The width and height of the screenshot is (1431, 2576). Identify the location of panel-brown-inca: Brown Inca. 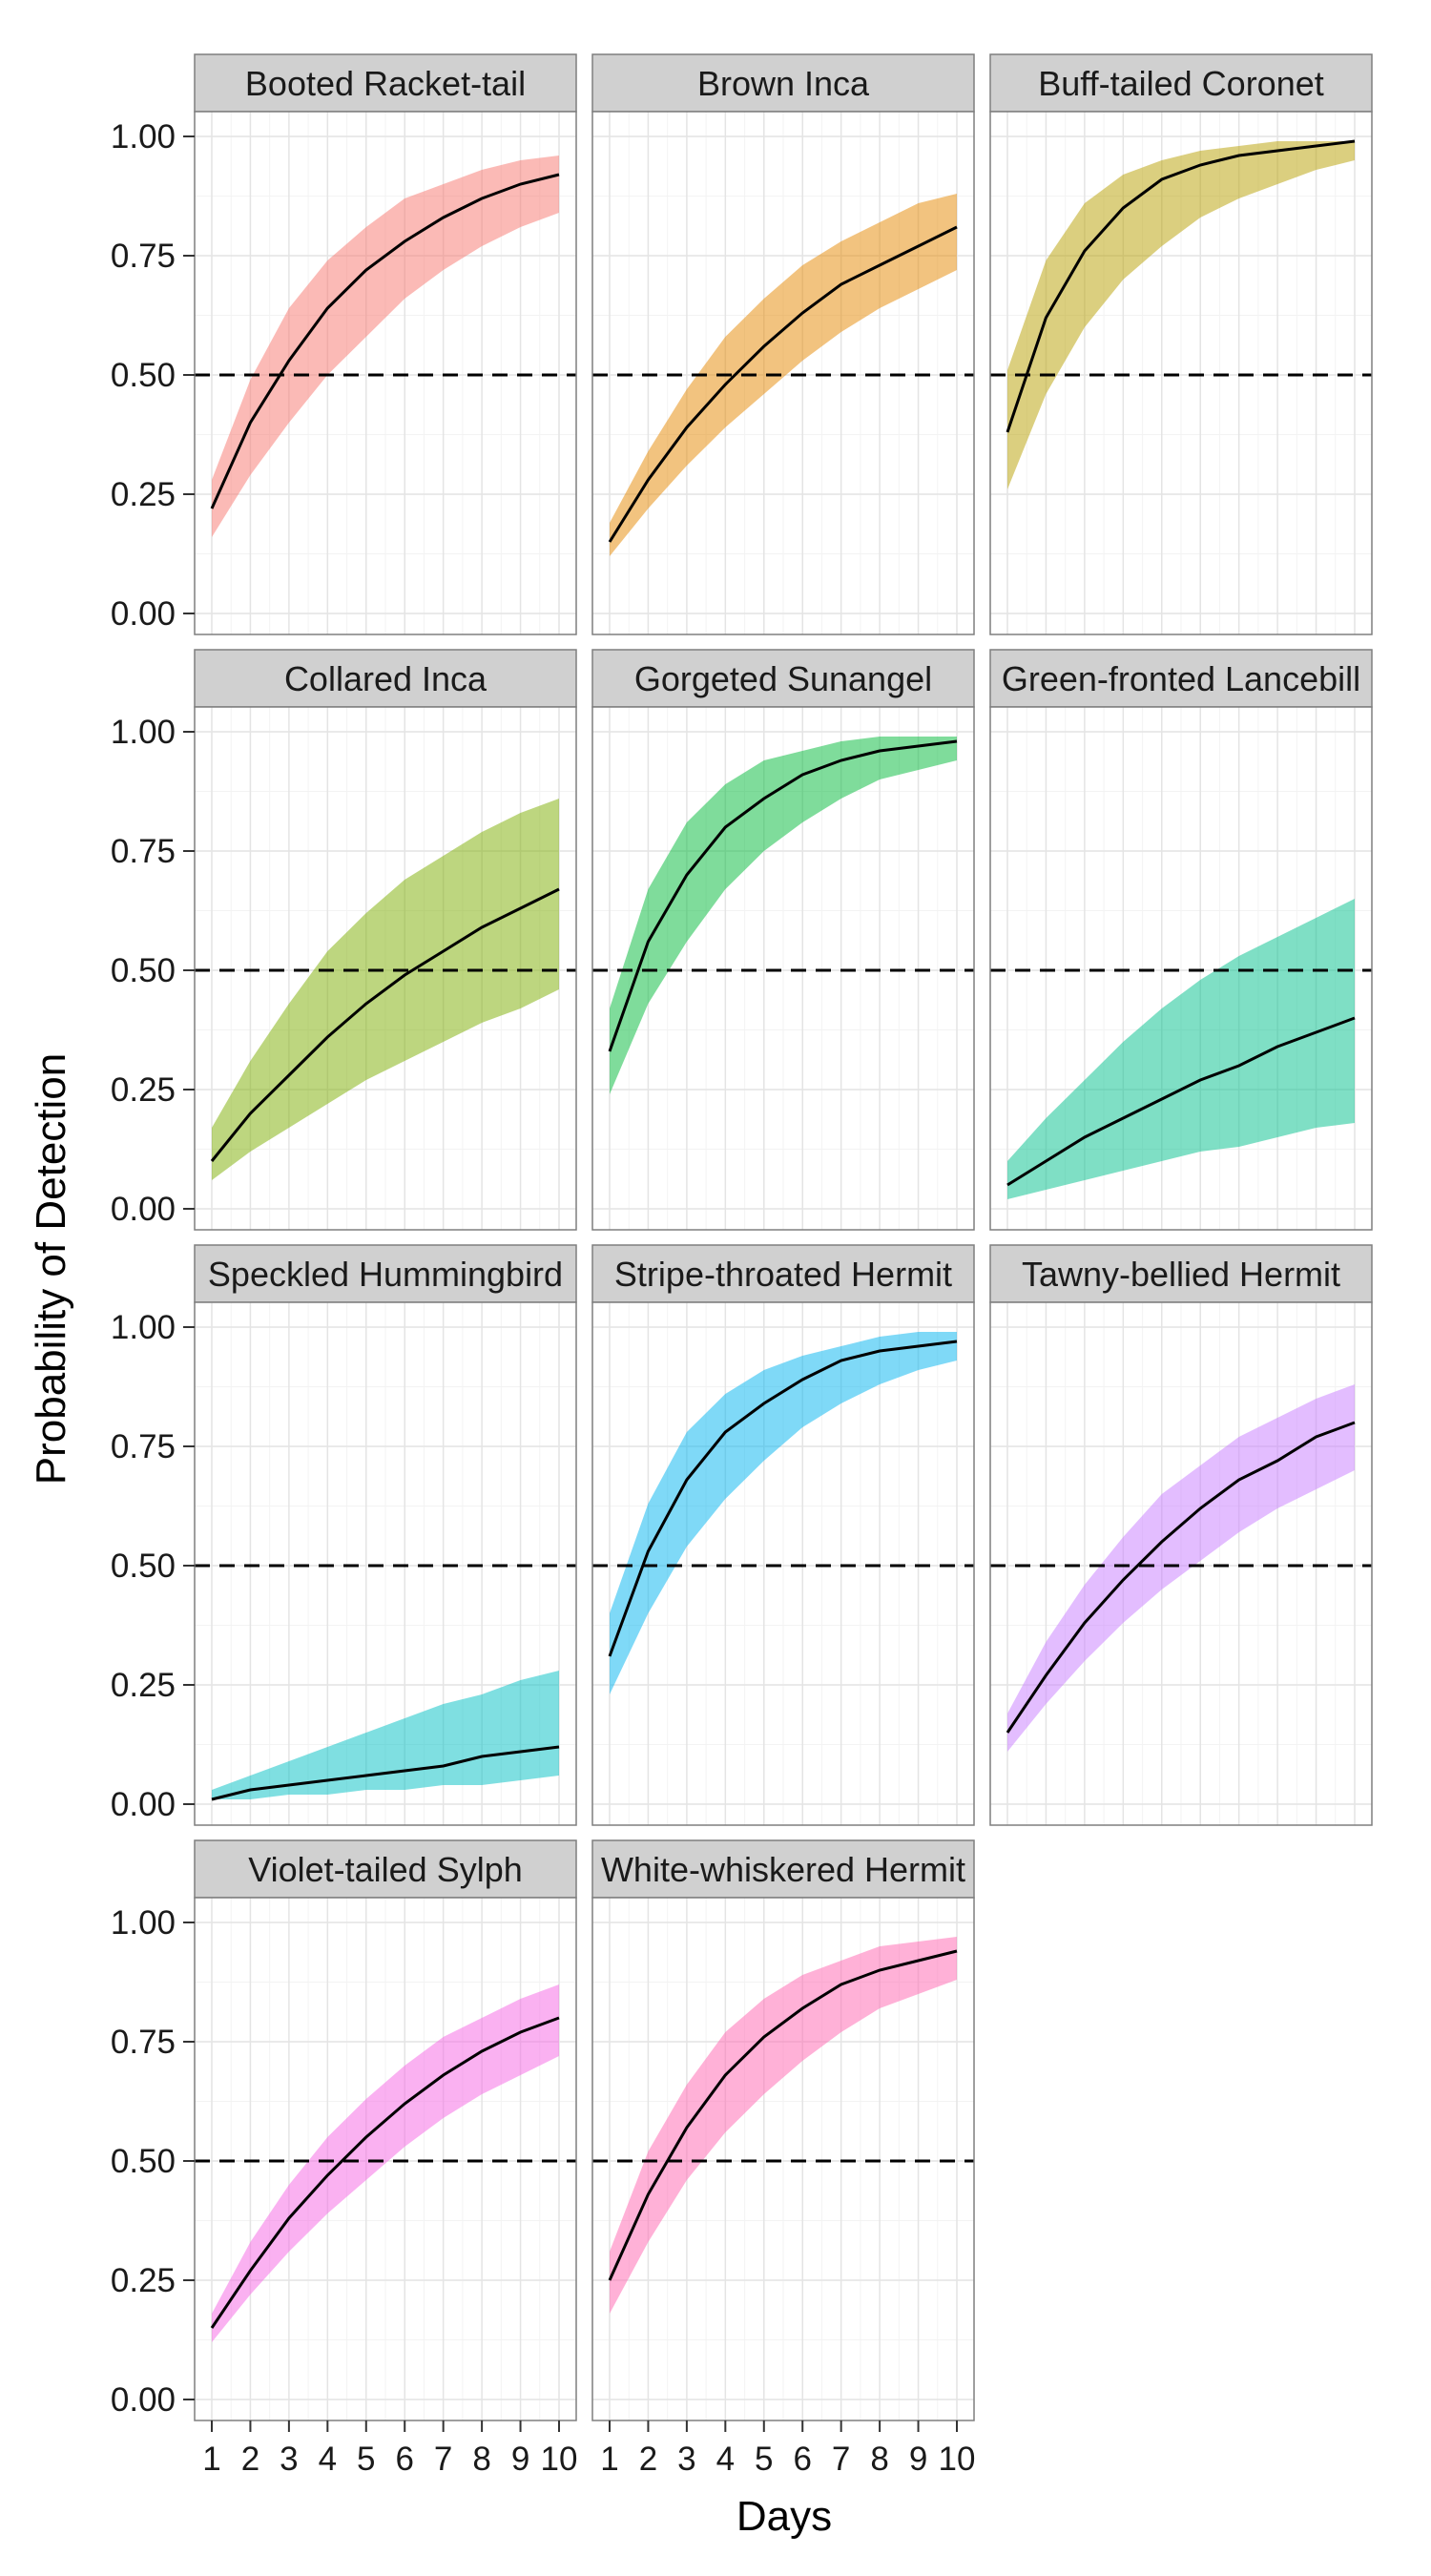
(783, 344).